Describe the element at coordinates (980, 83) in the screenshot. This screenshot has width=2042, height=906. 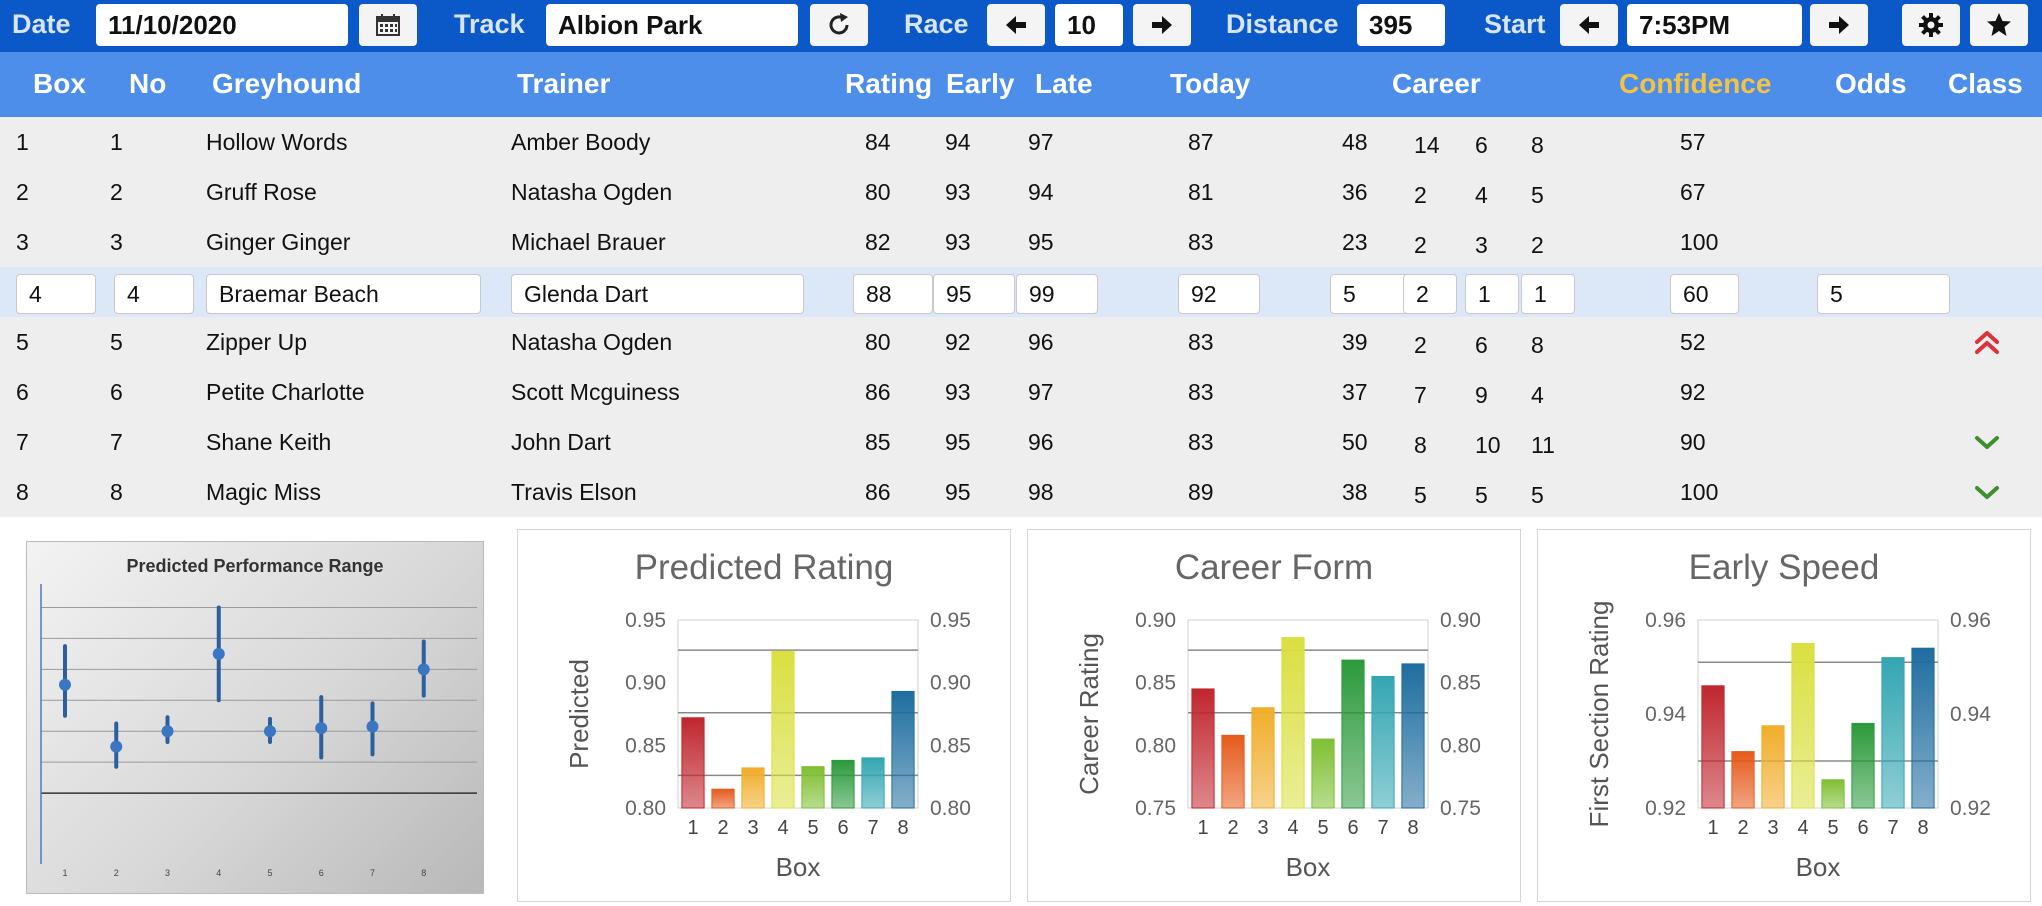
I see `col-early: Early` at that location.